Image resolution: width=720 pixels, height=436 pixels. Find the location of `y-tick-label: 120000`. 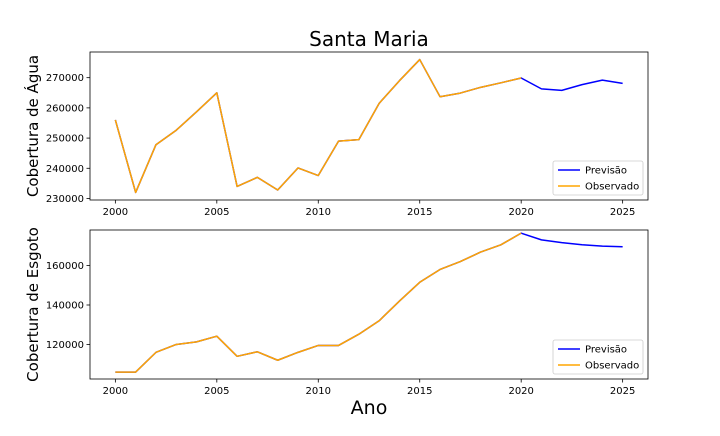

y-tick-label: 120000 is located at coordinates (65, 345).